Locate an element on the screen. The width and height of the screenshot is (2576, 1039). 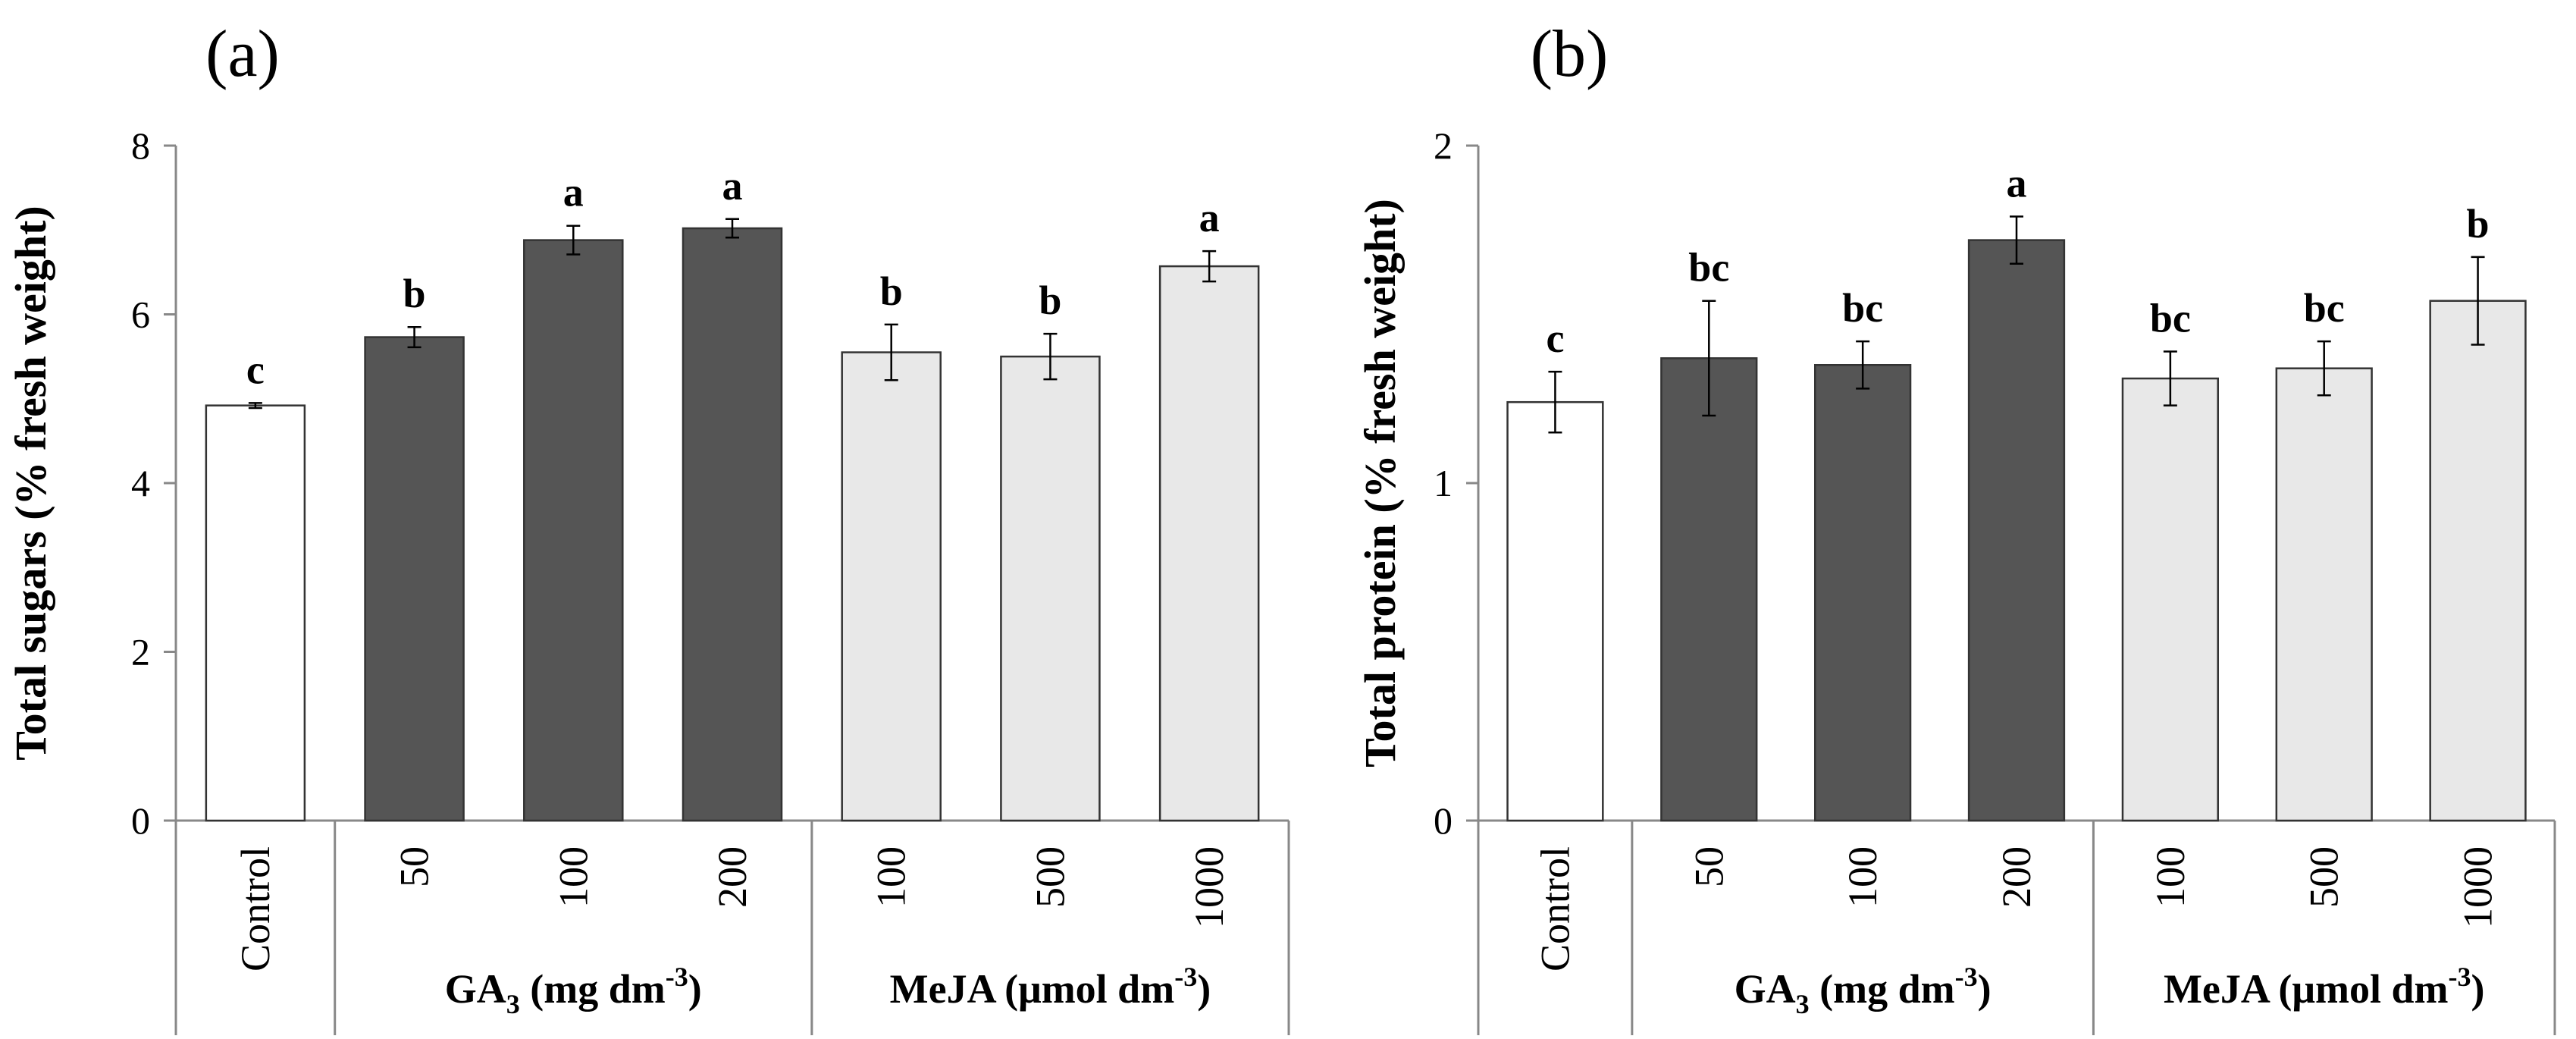
y-tick-label: 1 is located at coordinates (1443, 483).